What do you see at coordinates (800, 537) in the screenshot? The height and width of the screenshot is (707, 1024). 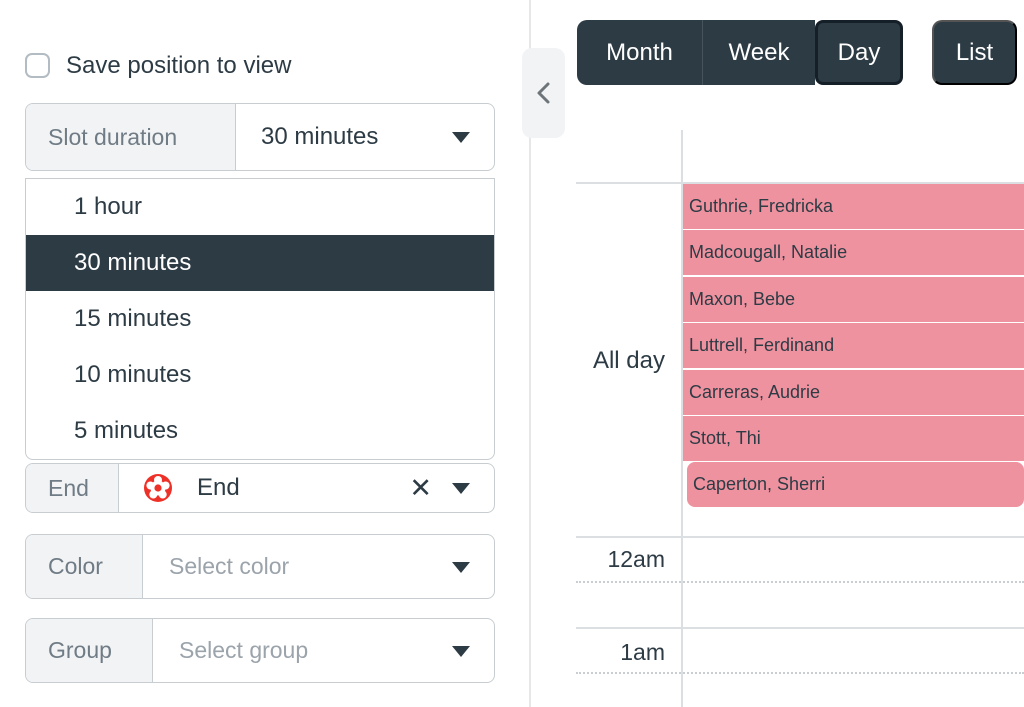 I see `hour-line-12am` at bounding box center [800, 537].